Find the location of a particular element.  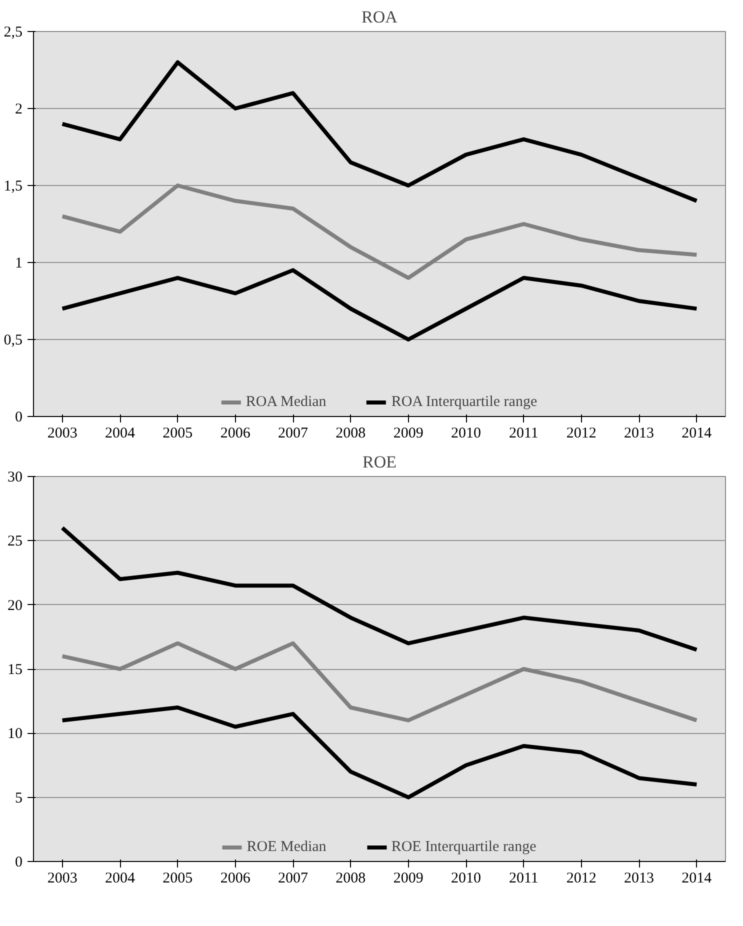

y-tick-label: 10 is located at coordinates (15, 734).